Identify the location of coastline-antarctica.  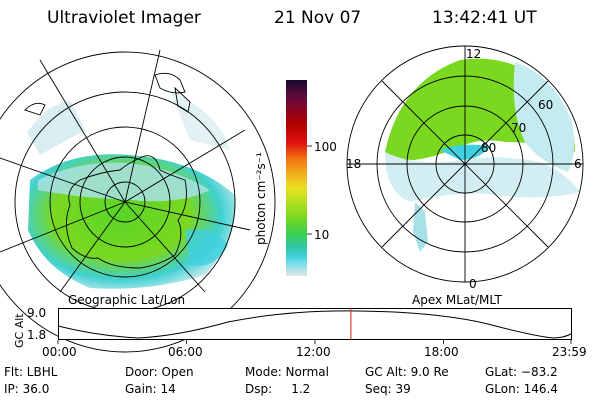
(126, 212).